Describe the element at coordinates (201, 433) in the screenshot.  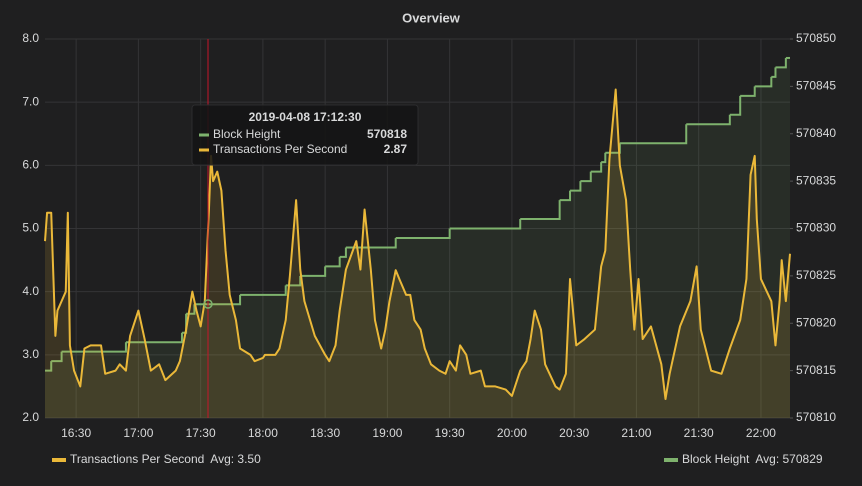
I see `x-tick-label: 17:30` at that location.